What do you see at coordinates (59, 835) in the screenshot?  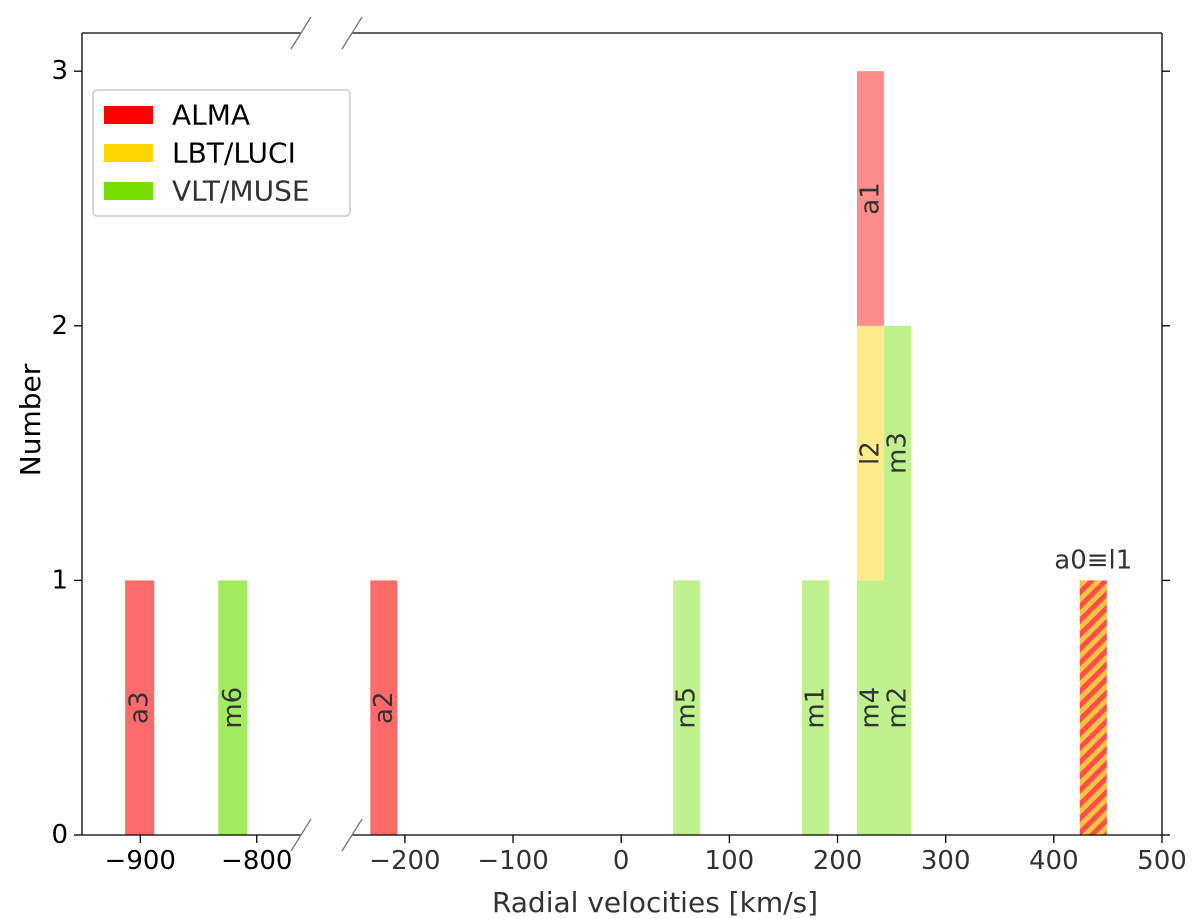 I see `y-tick-label-0: 0` at bounding box center [59, 835].